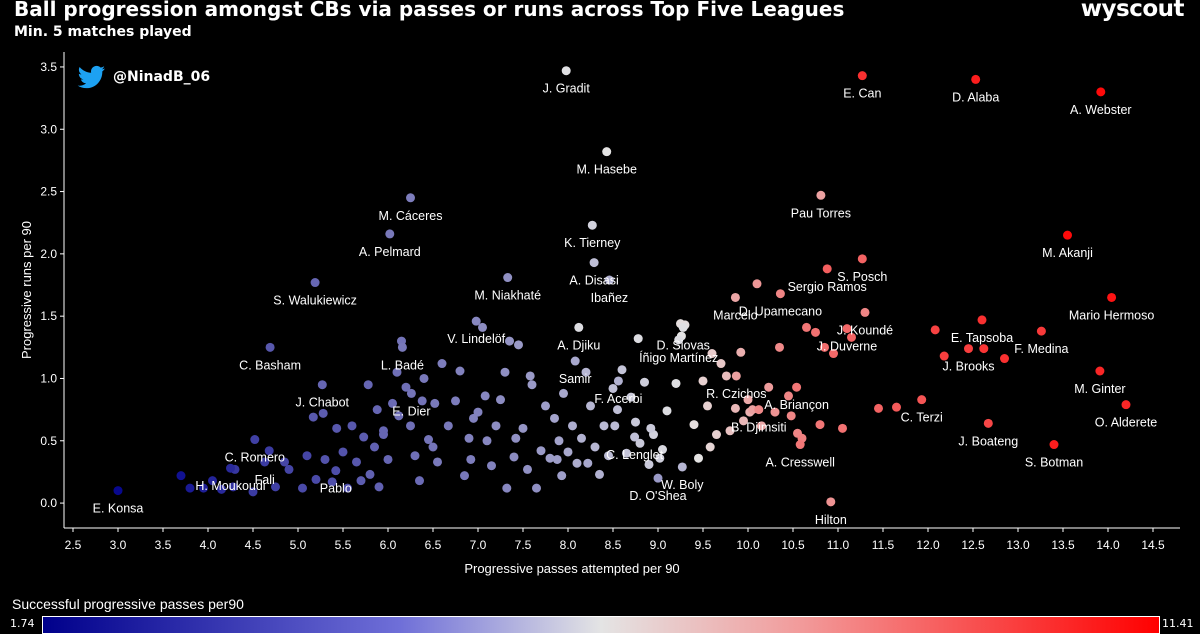  Describe the element at coordinates (1126, 423) in the screenshot. I see `point-label: O. Alderete` at that location.